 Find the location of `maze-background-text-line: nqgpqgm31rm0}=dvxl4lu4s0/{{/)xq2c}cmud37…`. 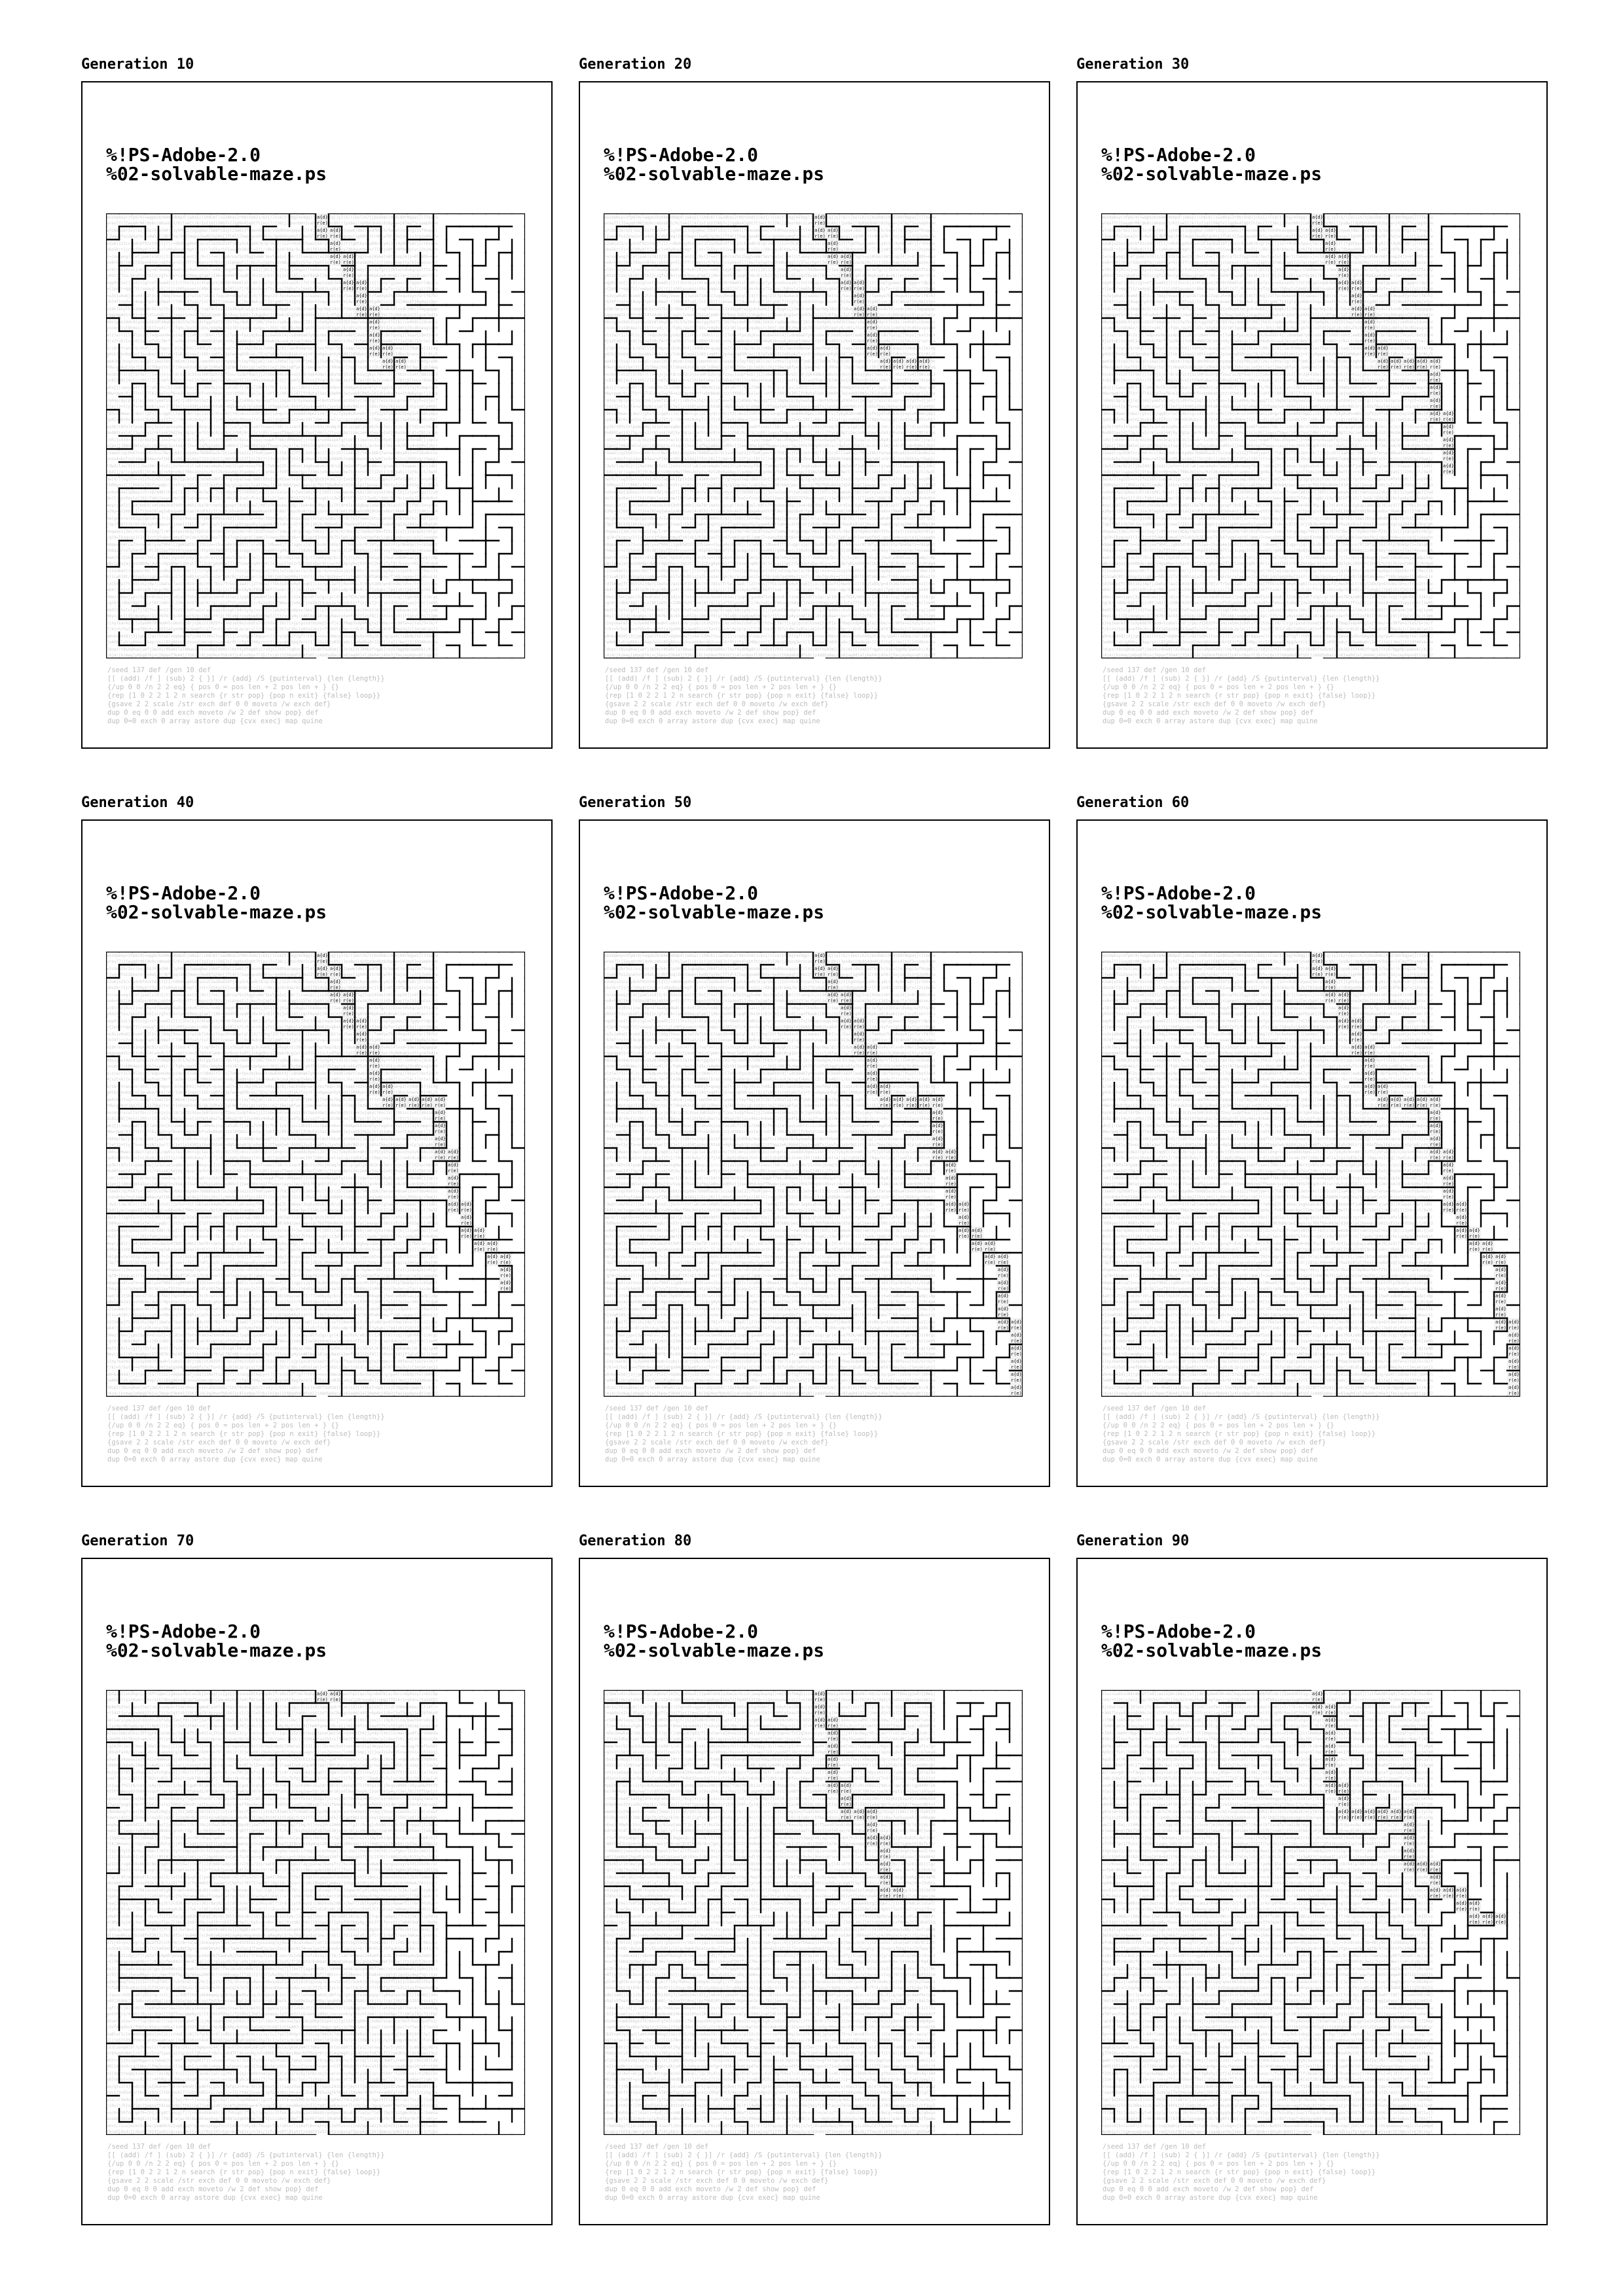

maze-background-text-line: nqgpqgm31rm0}=dvxl4lu4s0/{{/)xq2c}cmud37… is located at coordinates (272, 315).